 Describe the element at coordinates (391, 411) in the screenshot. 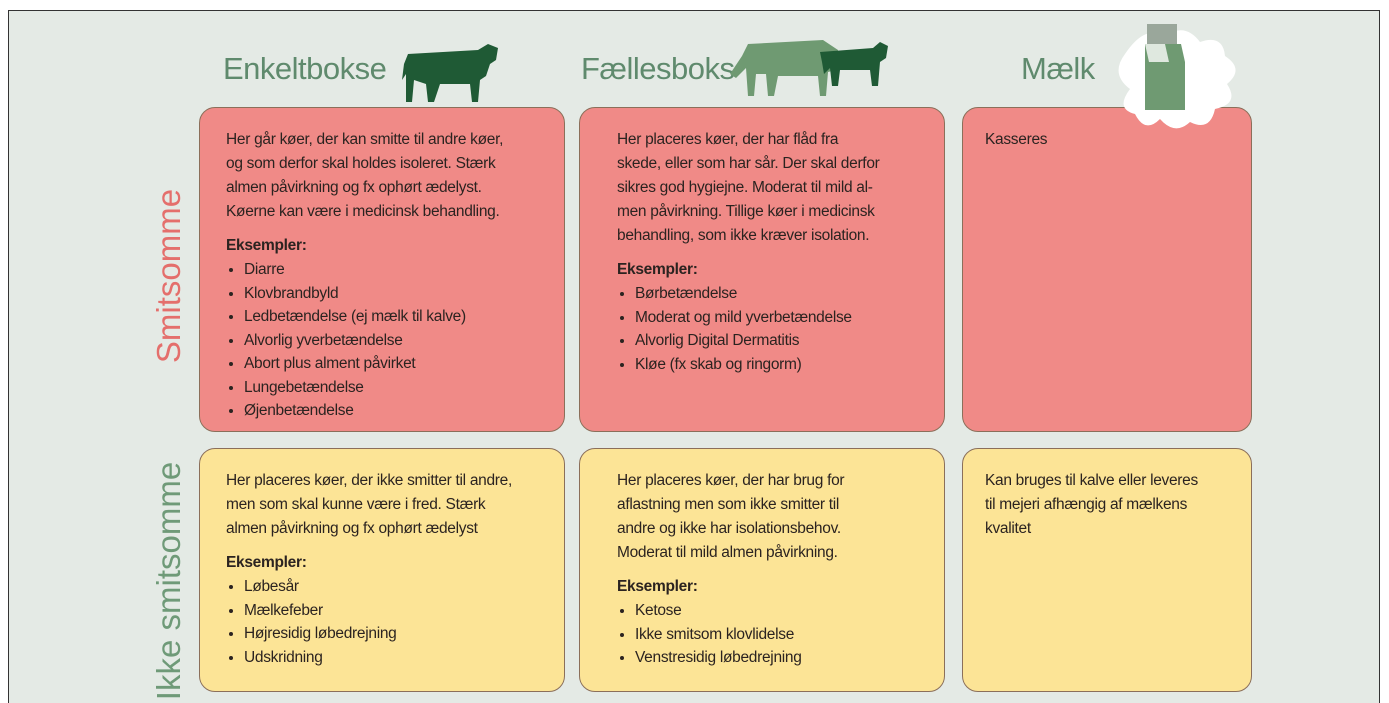

I see `example-item: Øjenbetændelse` at that location.